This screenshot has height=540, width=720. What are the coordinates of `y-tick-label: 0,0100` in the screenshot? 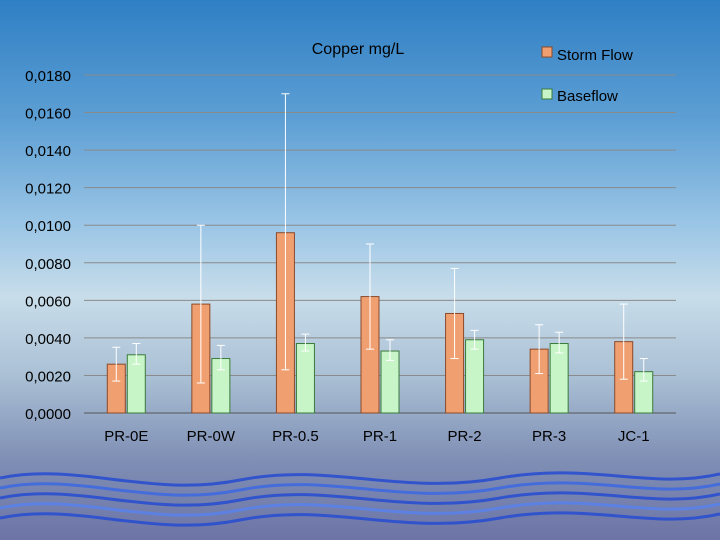 It's located at (48, 226).